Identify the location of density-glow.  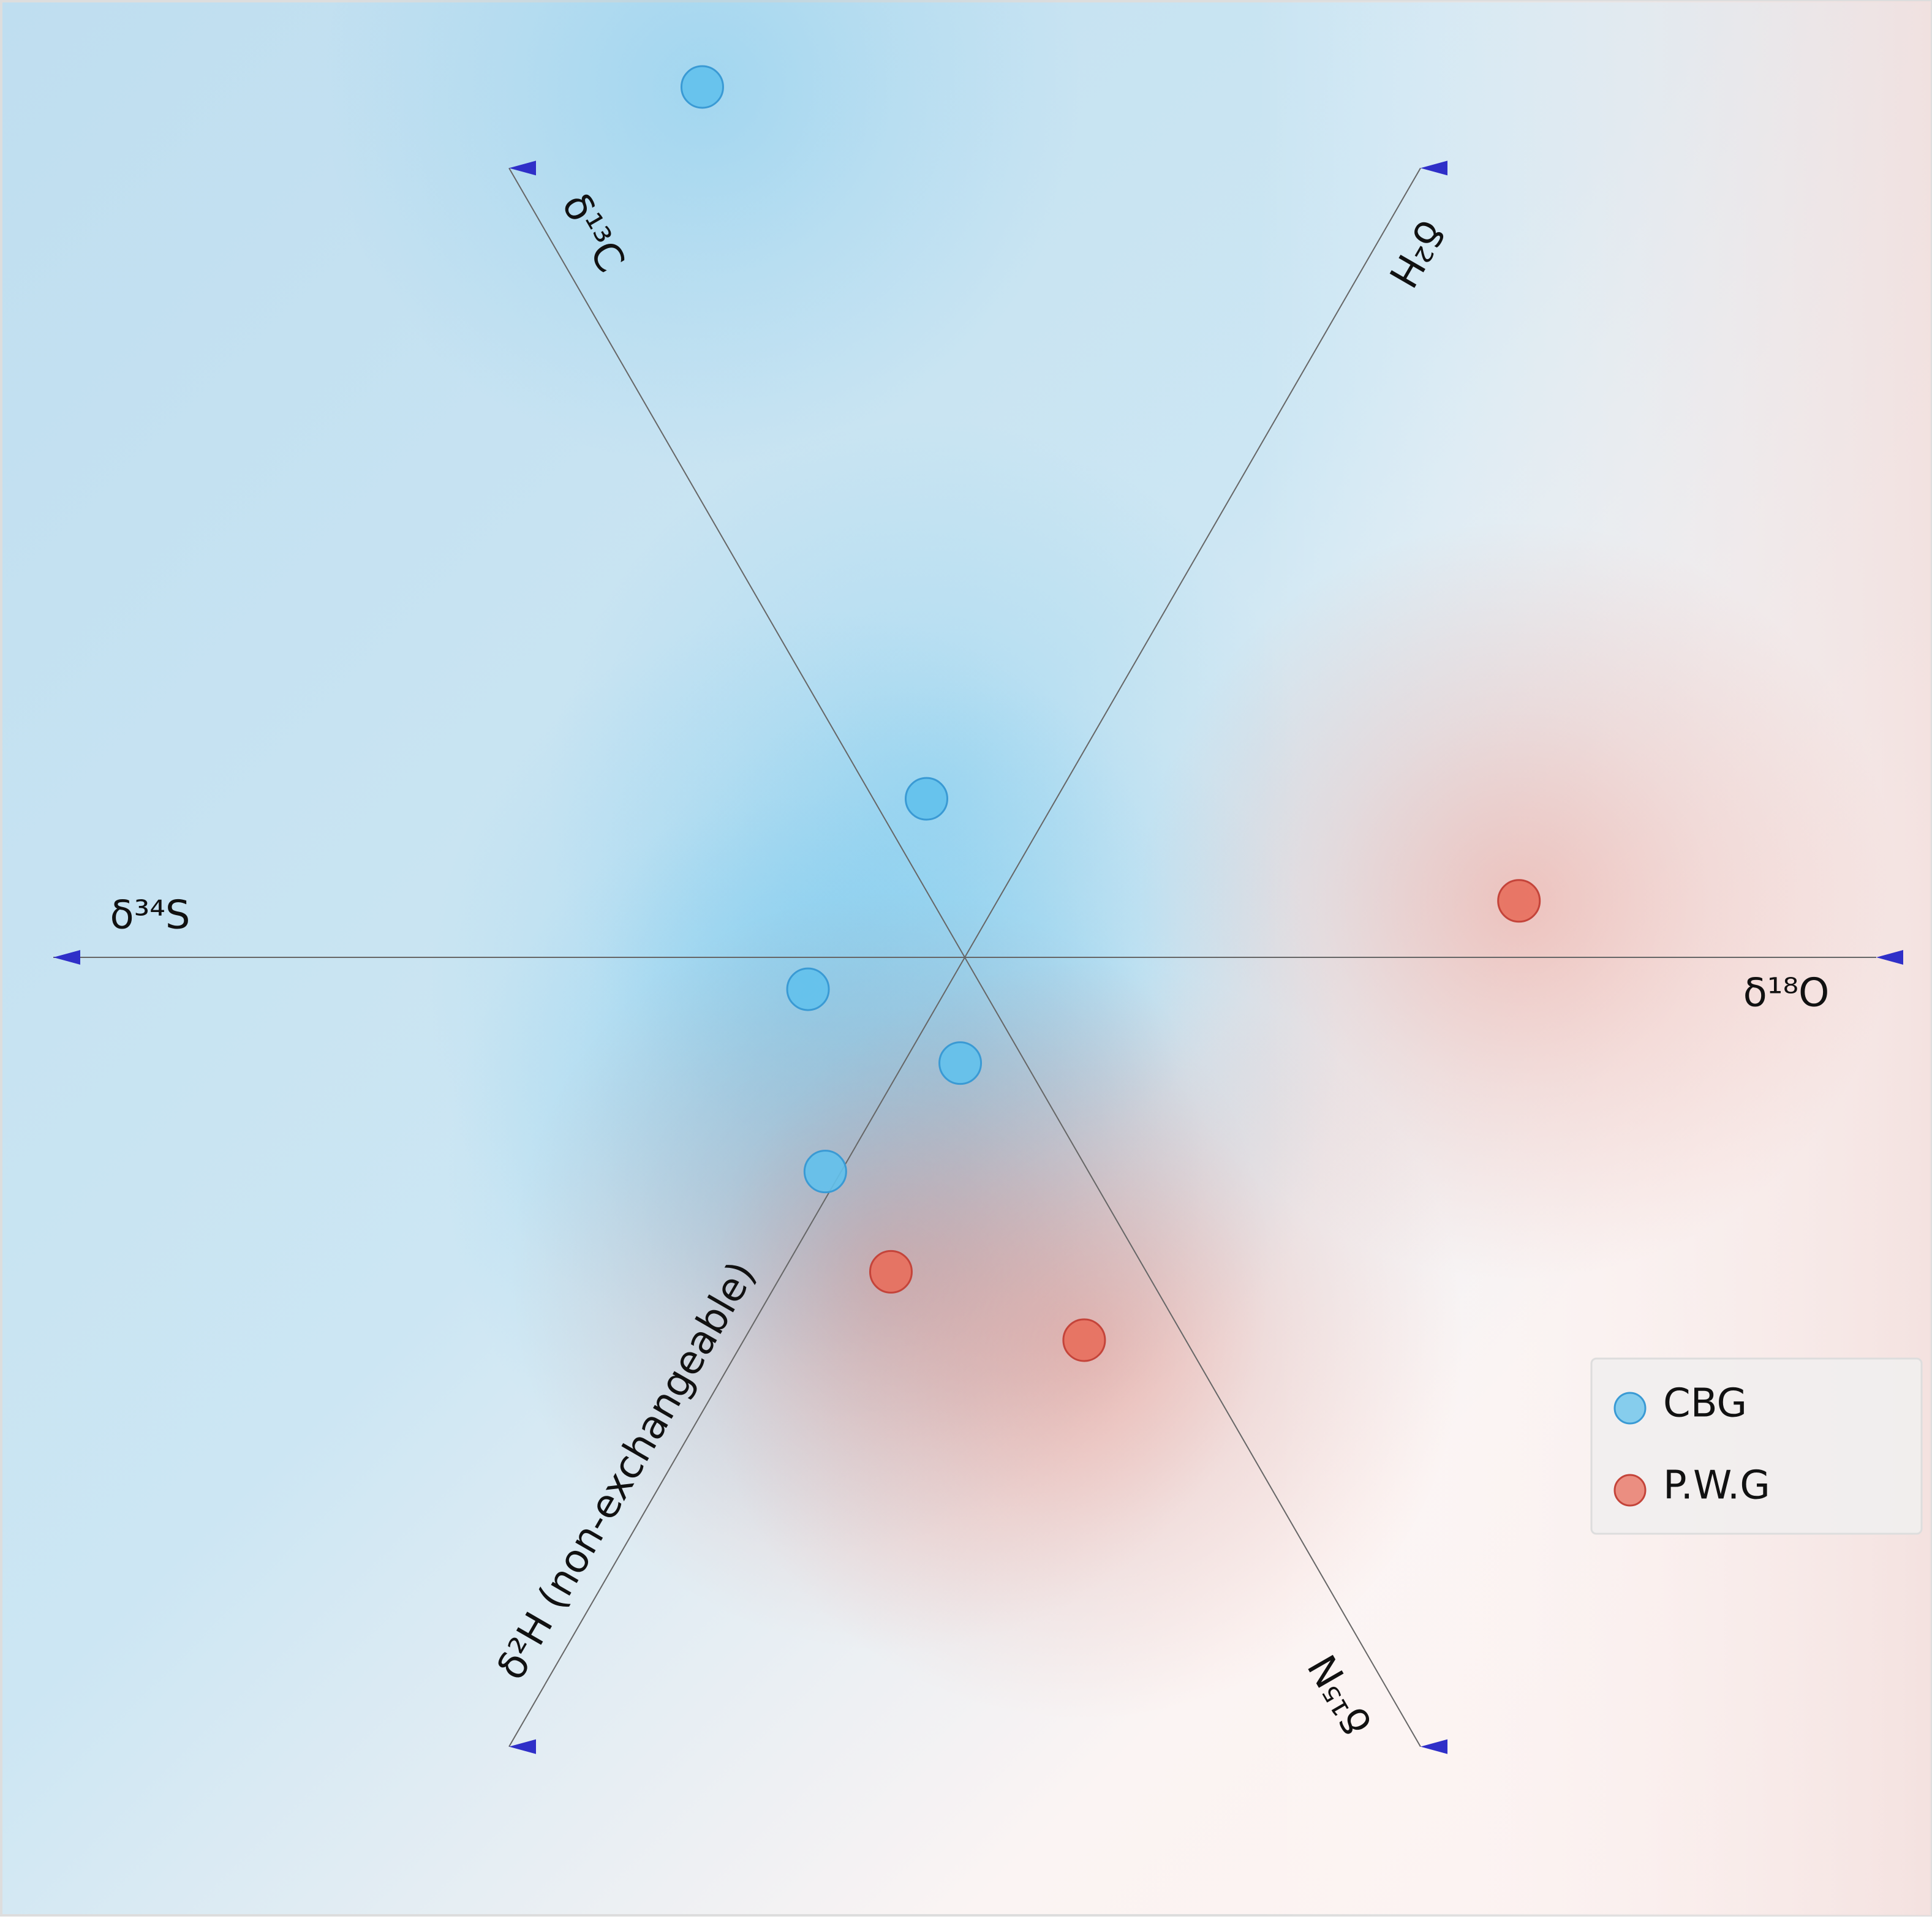
(702, 233).